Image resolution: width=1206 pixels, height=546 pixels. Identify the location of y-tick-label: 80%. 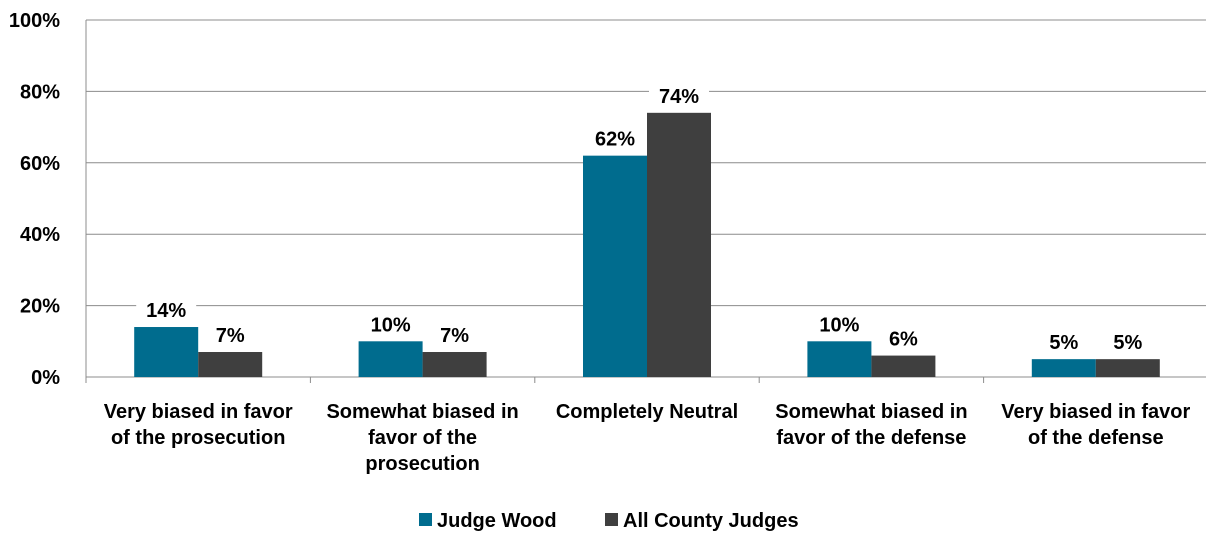
(40, 92).